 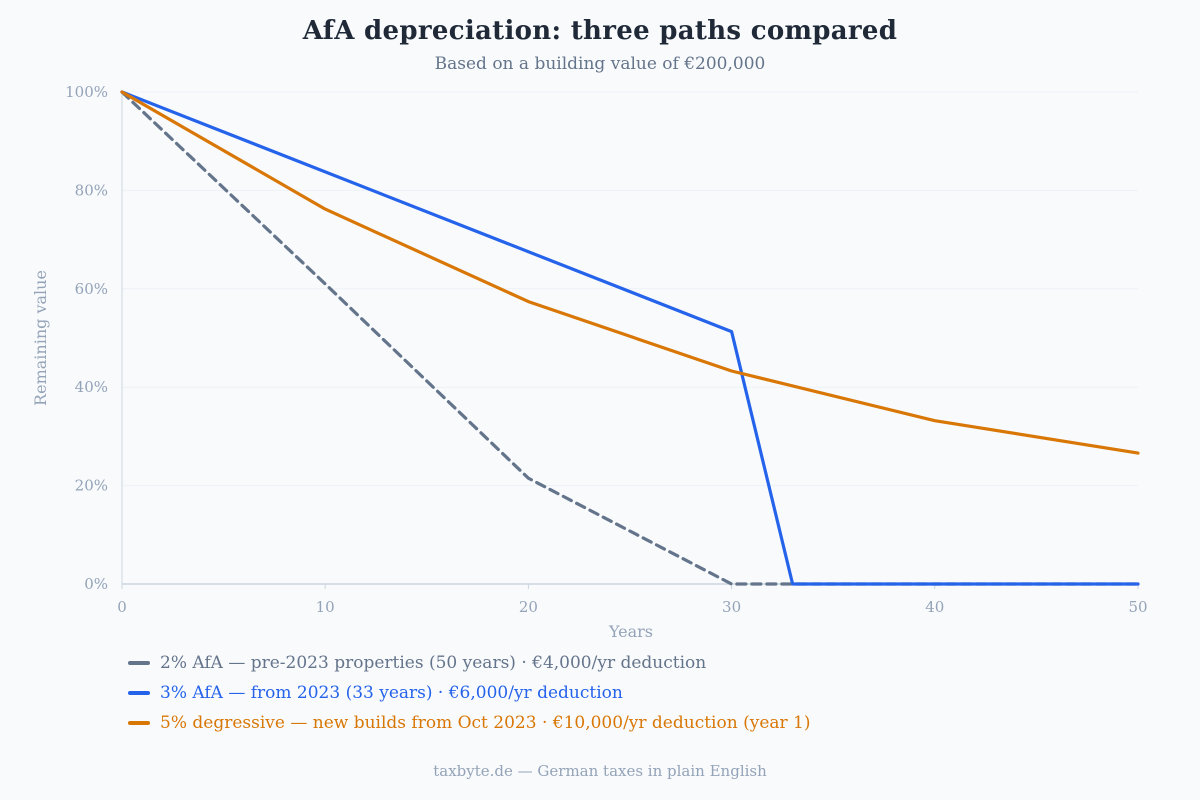 What do you see at coordinates (91, 190) in the screenshot?
I see `y-tick-label: 80%` at bounding box center [91, 190].